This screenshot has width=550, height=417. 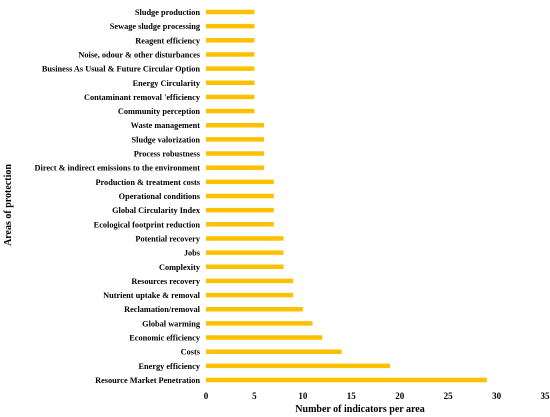 I want to click on category-label: Global Circularity Index, so click(x=156, y=210).